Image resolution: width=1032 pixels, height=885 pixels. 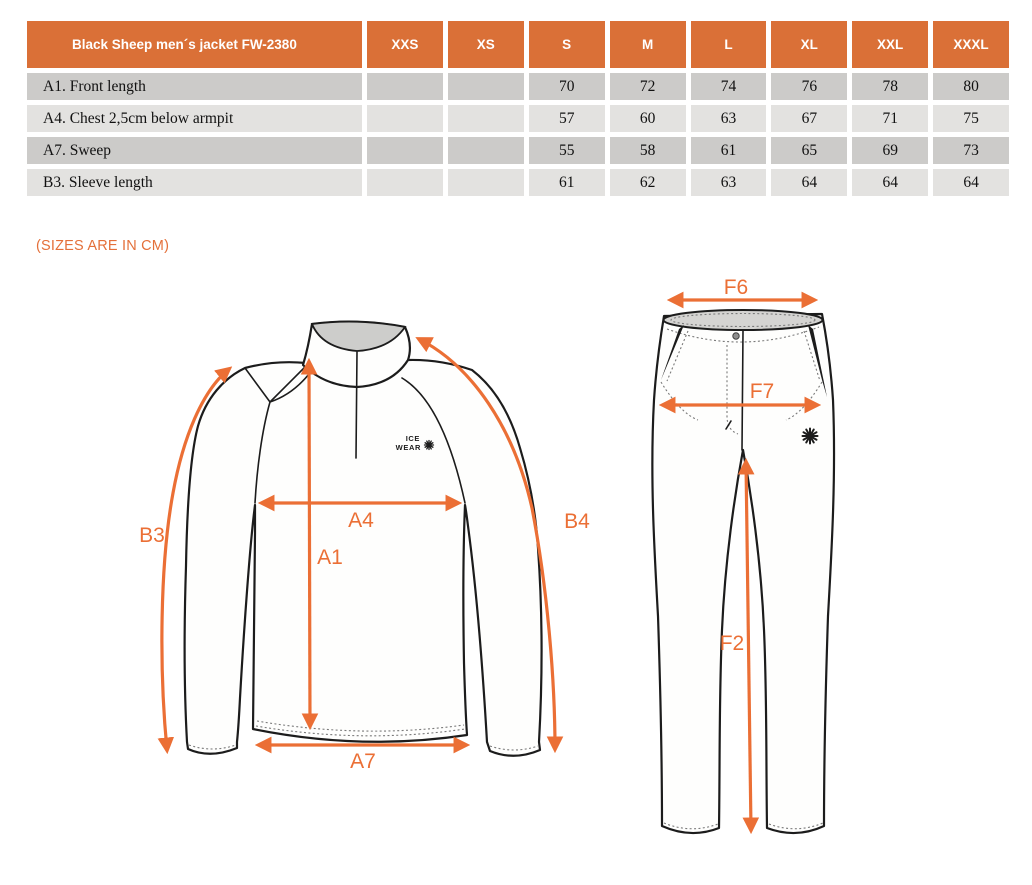 I want to click on arrow-b3, so click(x=195, y=560).